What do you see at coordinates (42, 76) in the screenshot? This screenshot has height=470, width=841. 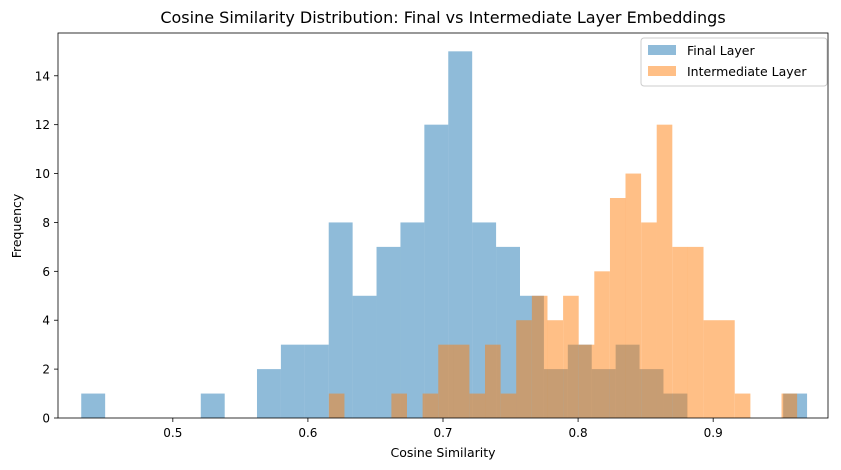 I see `y-tick-label: 14` at bounding box center [42, 76].